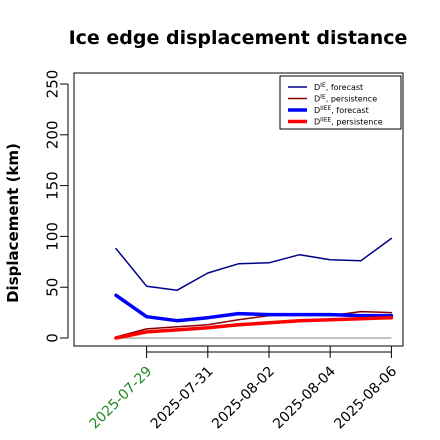 The image size is (440, 440). Describe the element at coordinates (53, 134) in the screenshot. I see `y-tick-label: 200` at that location.